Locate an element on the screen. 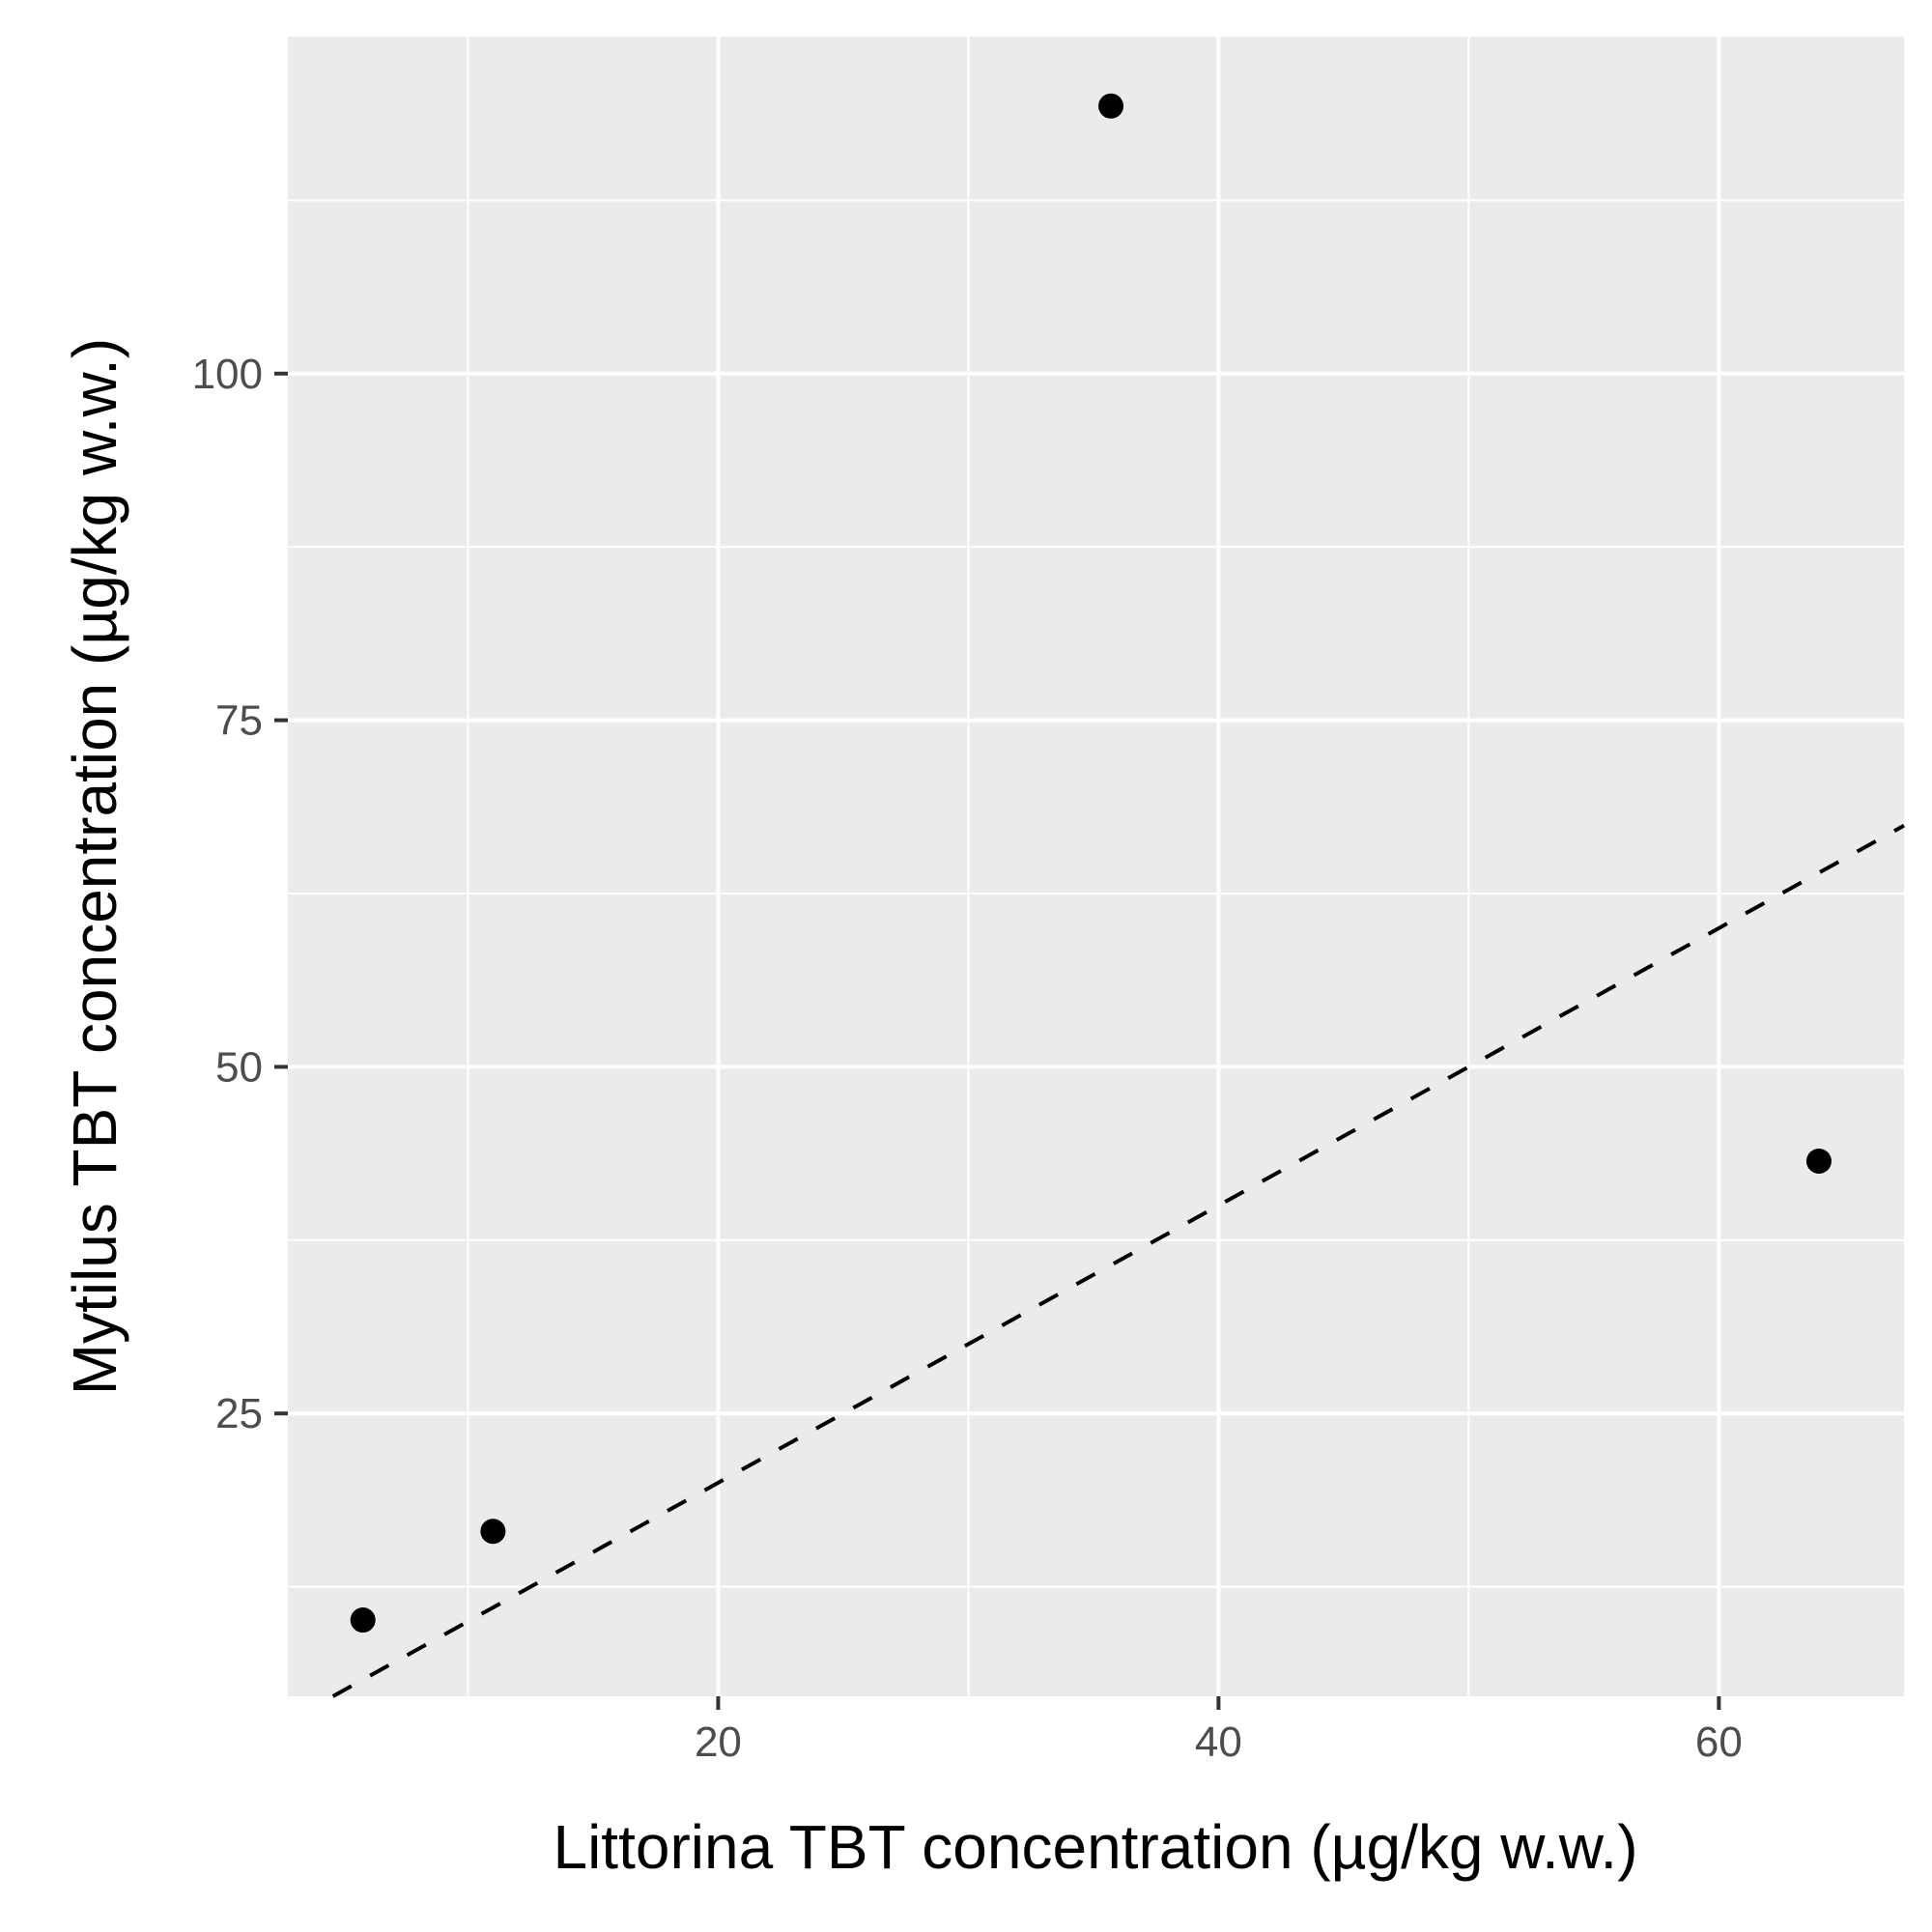 The width and height of the screenshot is (1932, 1932). x-axis: 20 40 60 is located at coordinates (1219, 1731).